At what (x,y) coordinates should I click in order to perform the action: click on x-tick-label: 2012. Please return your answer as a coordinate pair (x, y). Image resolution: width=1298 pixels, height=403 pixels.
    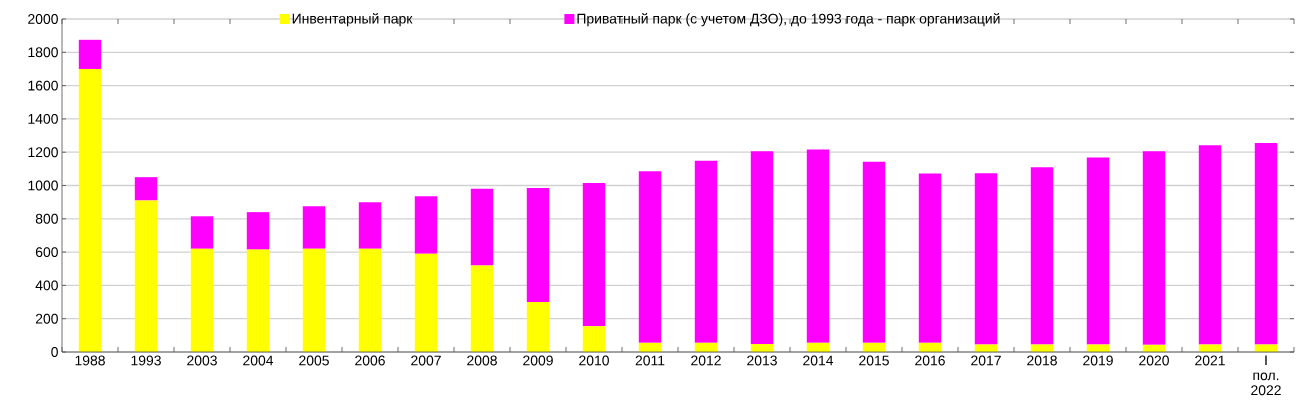
    Looking at the image, I should click on (706, 360).